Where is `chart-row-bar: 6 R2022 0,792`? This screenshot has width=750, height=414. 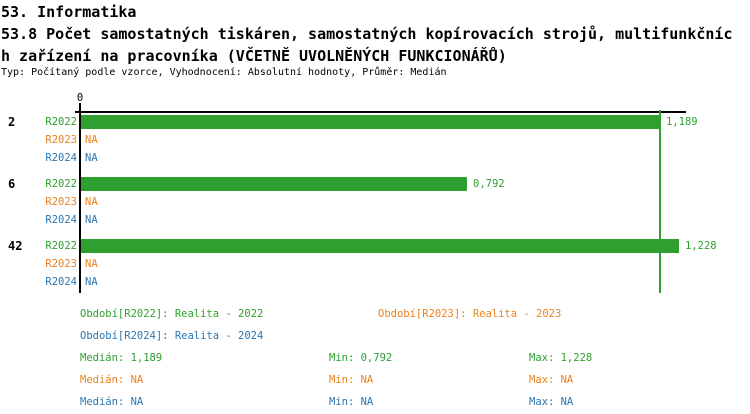 chart-row-bar: 6 R2022 0,792 is located at coordinates (375, 184).